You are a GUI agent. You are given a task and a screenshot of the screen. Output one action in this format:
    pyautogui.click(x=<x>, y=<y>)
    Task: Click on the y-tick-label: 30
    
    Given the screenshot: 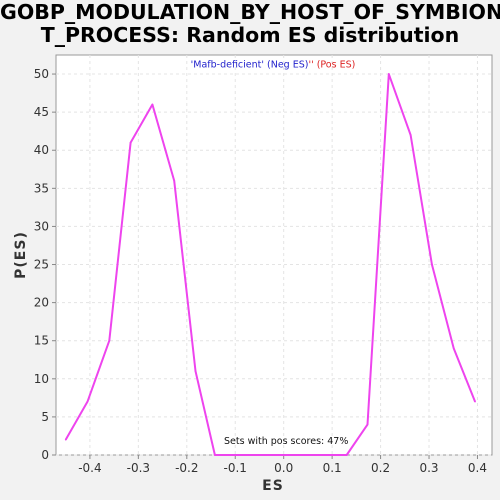 What is the action you would take?
    pyautogui.click(x=41, y=226)
    